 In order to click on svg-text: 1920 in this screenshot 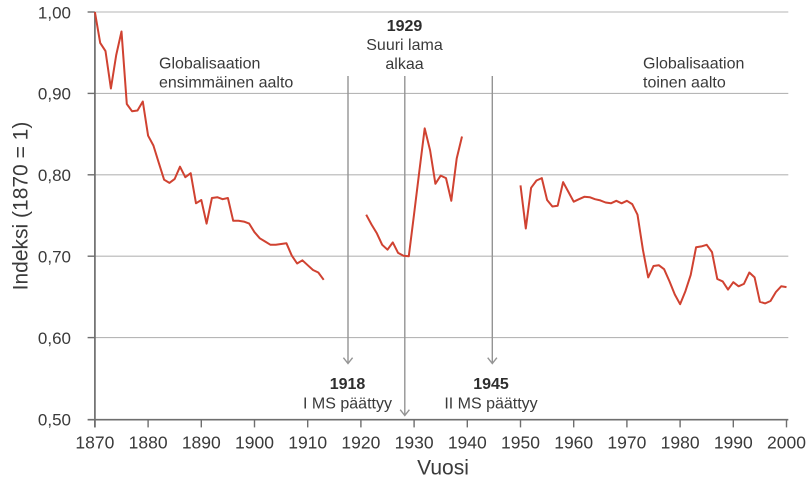, I will do `click(360, 443)`.